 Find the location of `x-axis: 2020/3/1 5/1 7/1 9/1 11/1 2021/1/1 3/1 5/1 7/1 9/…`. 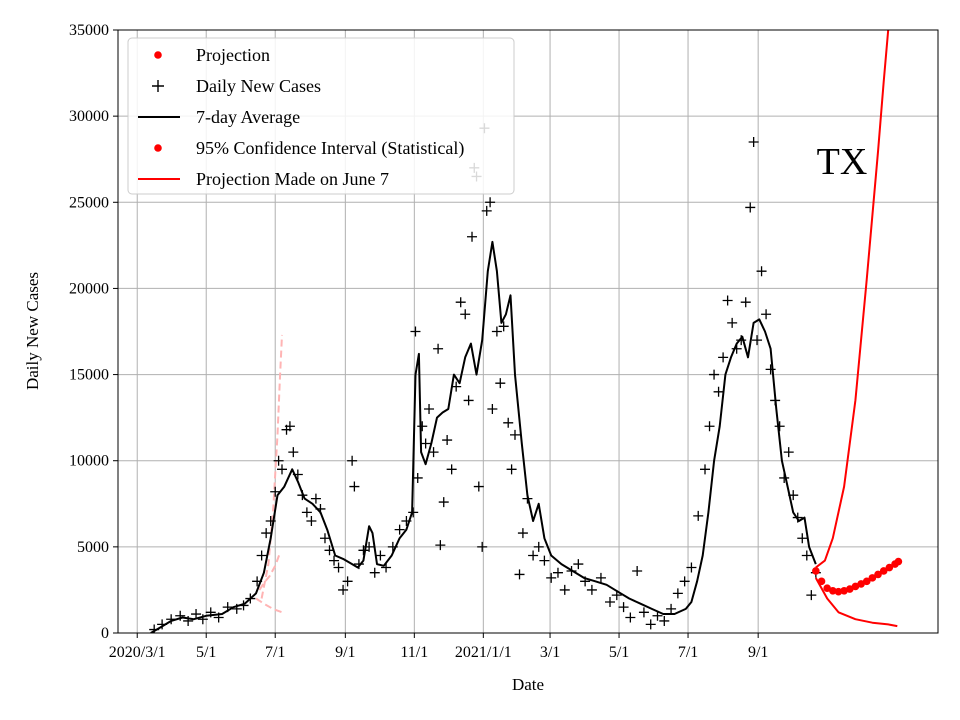

x-axis: 2020/3/1 5/1 7/1 9/1 11/1 2021/1/1 3/1 5/1 7/1 9/… is located at coordinates (438, 647).